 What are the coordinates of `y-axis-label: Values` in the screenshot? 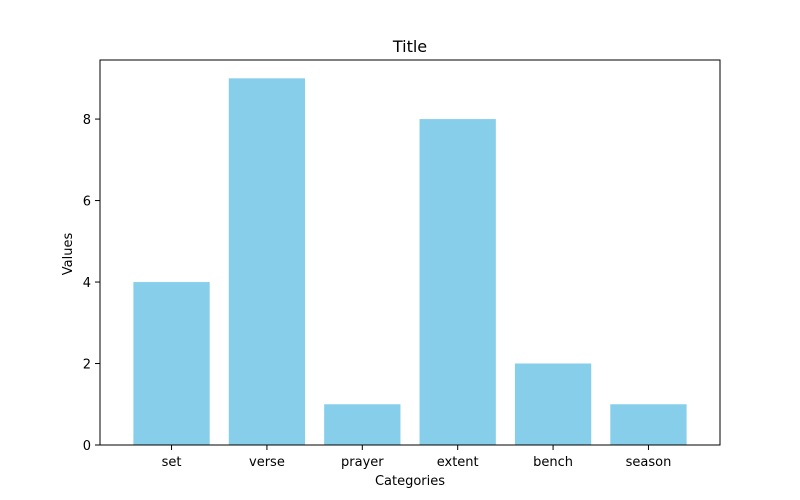 It's located at (68, 254).